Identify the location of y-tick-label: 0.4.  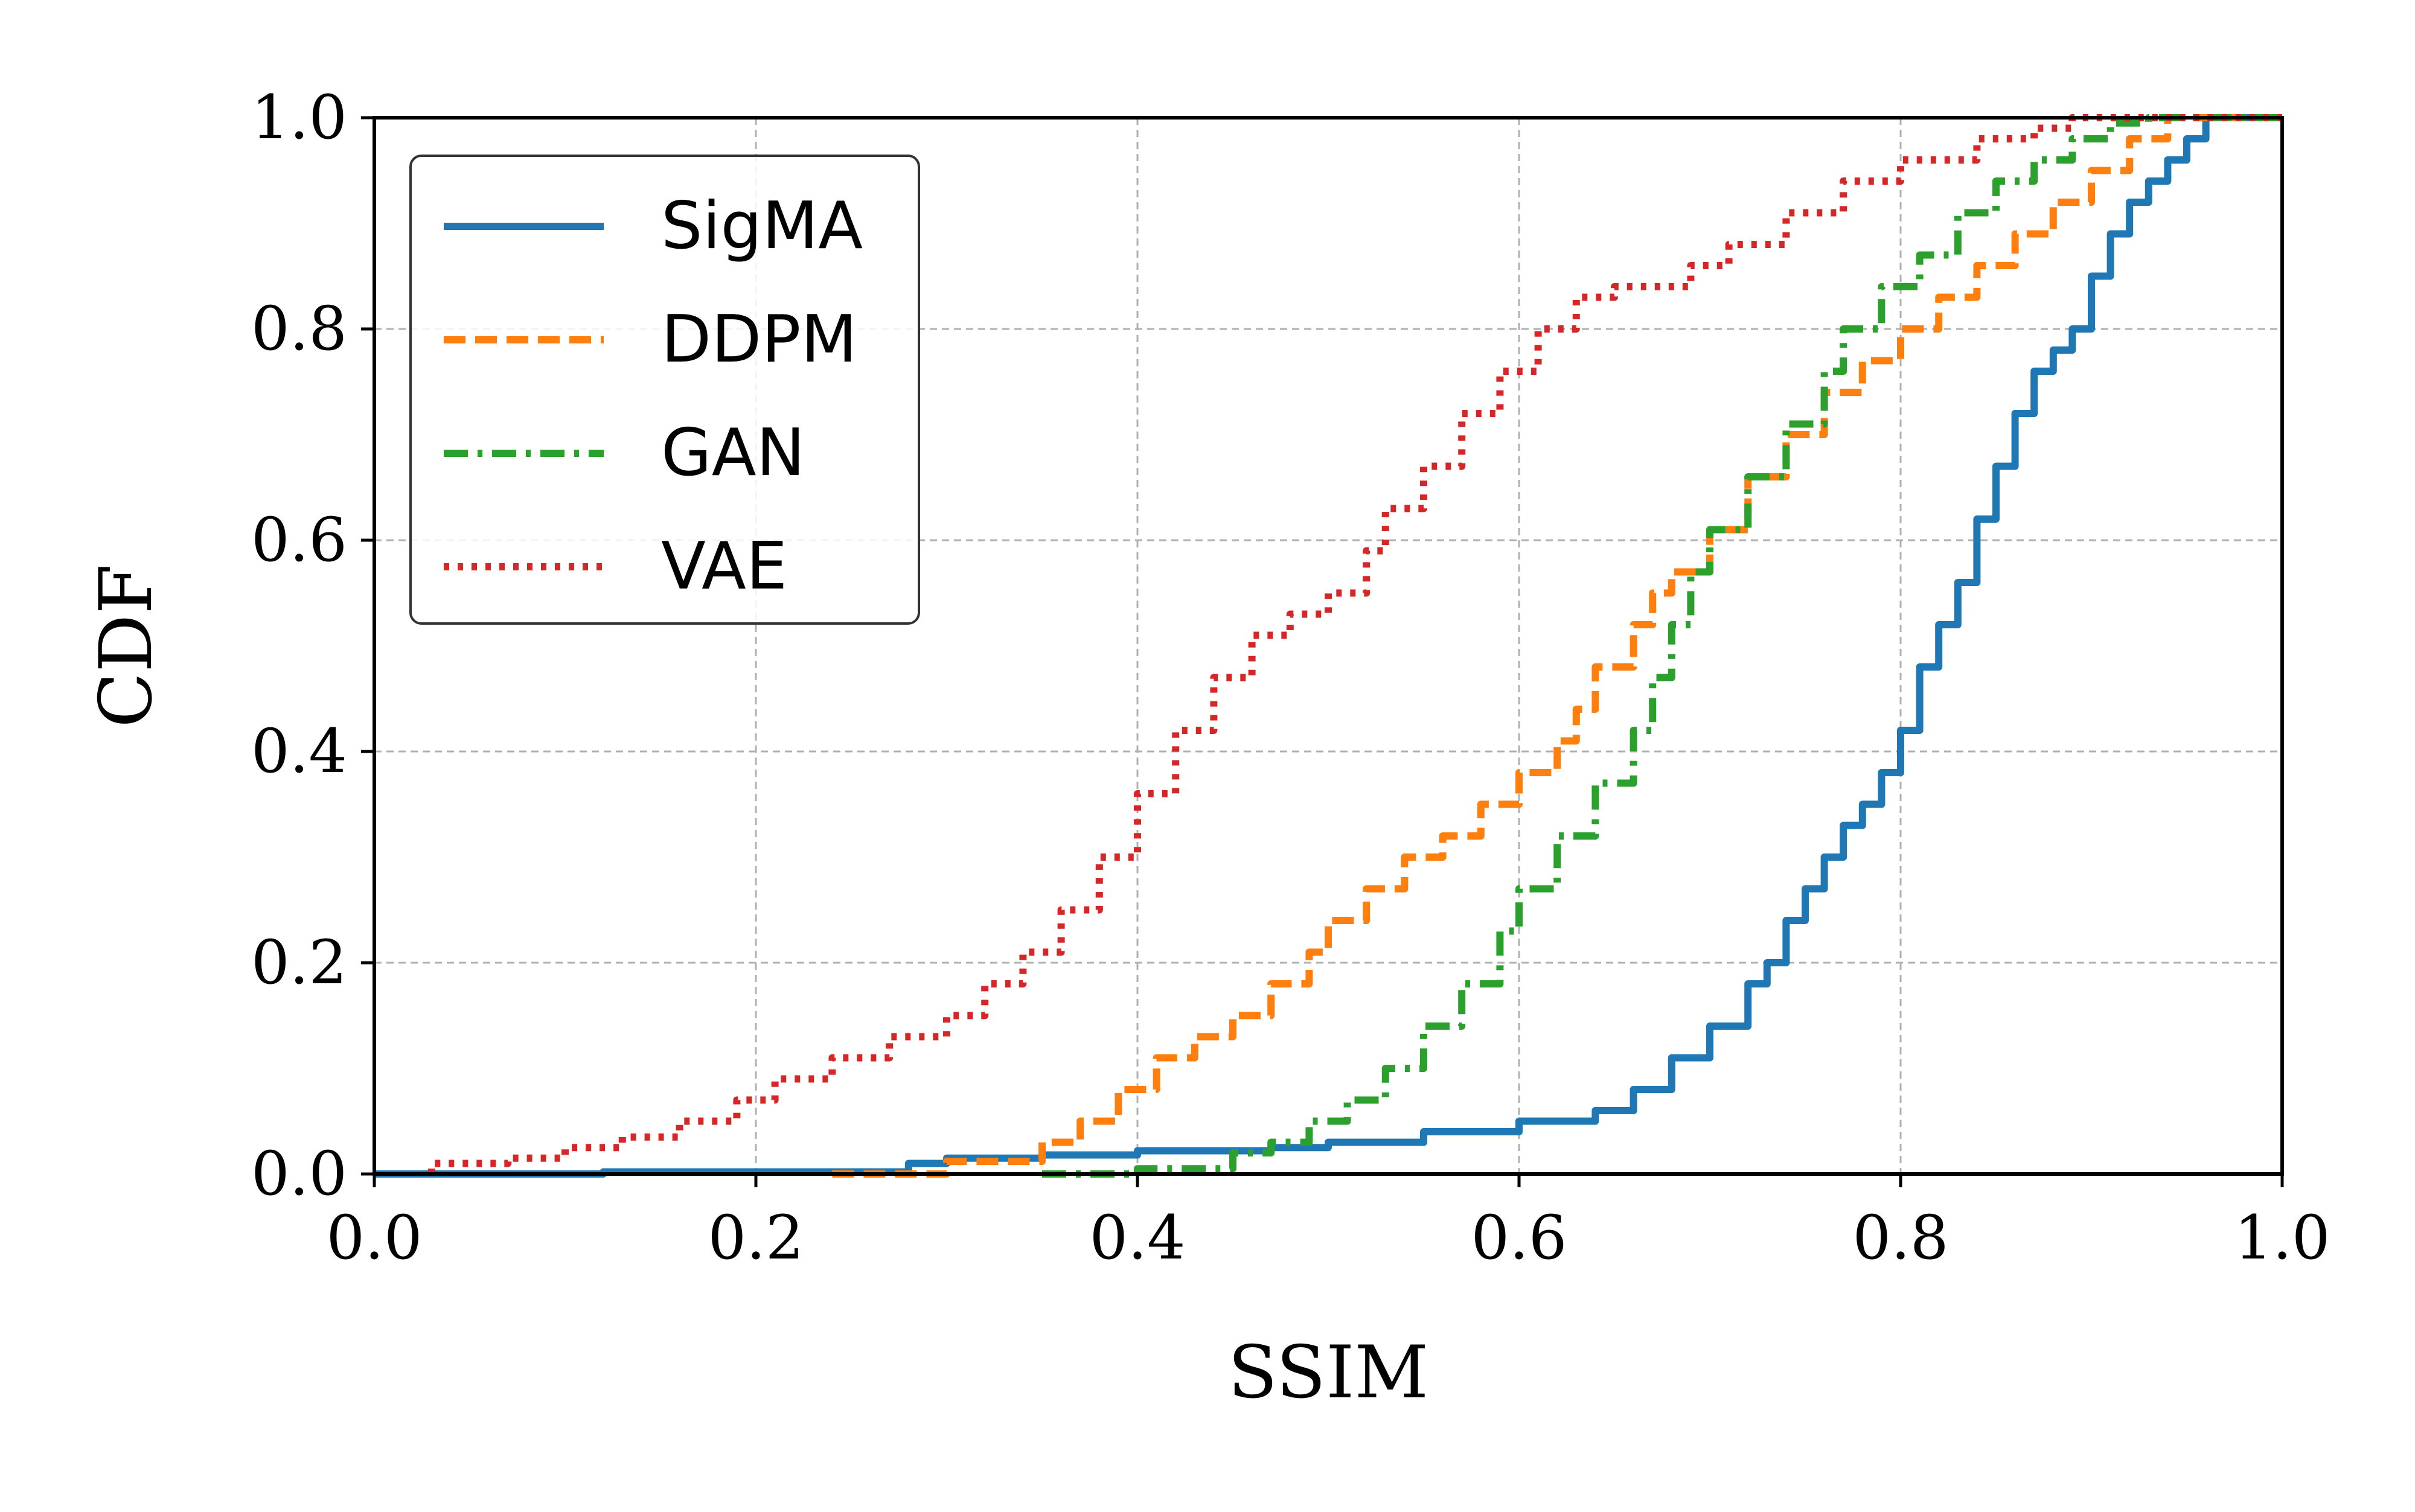
(299, 751).